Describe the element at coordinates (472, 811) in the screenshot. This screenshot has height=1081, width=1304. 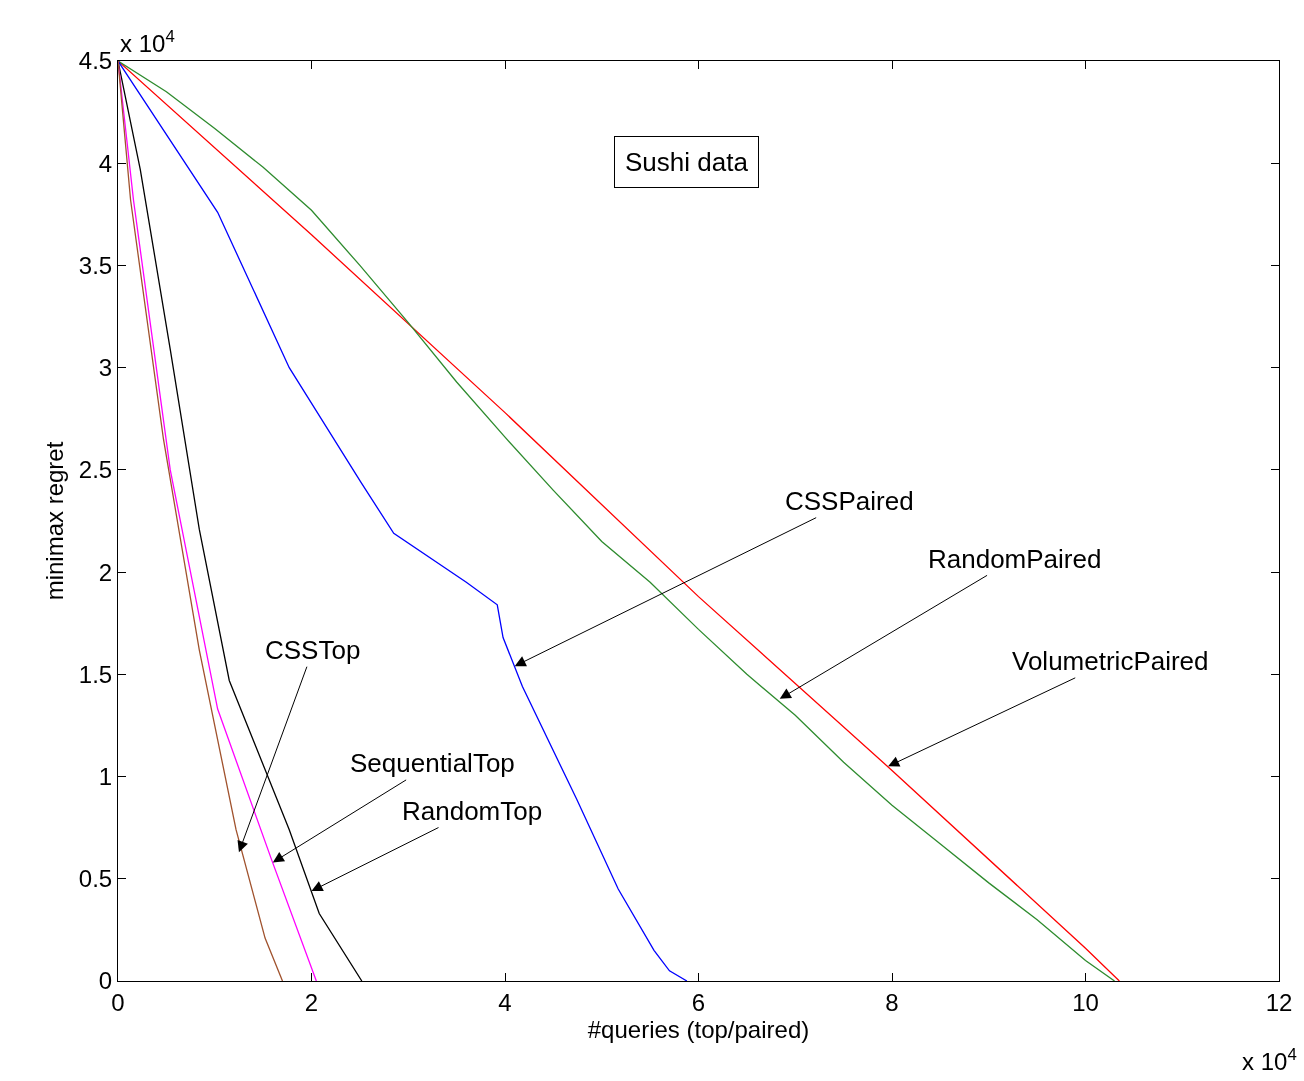
I see `annotation: RandomTop` at that location.